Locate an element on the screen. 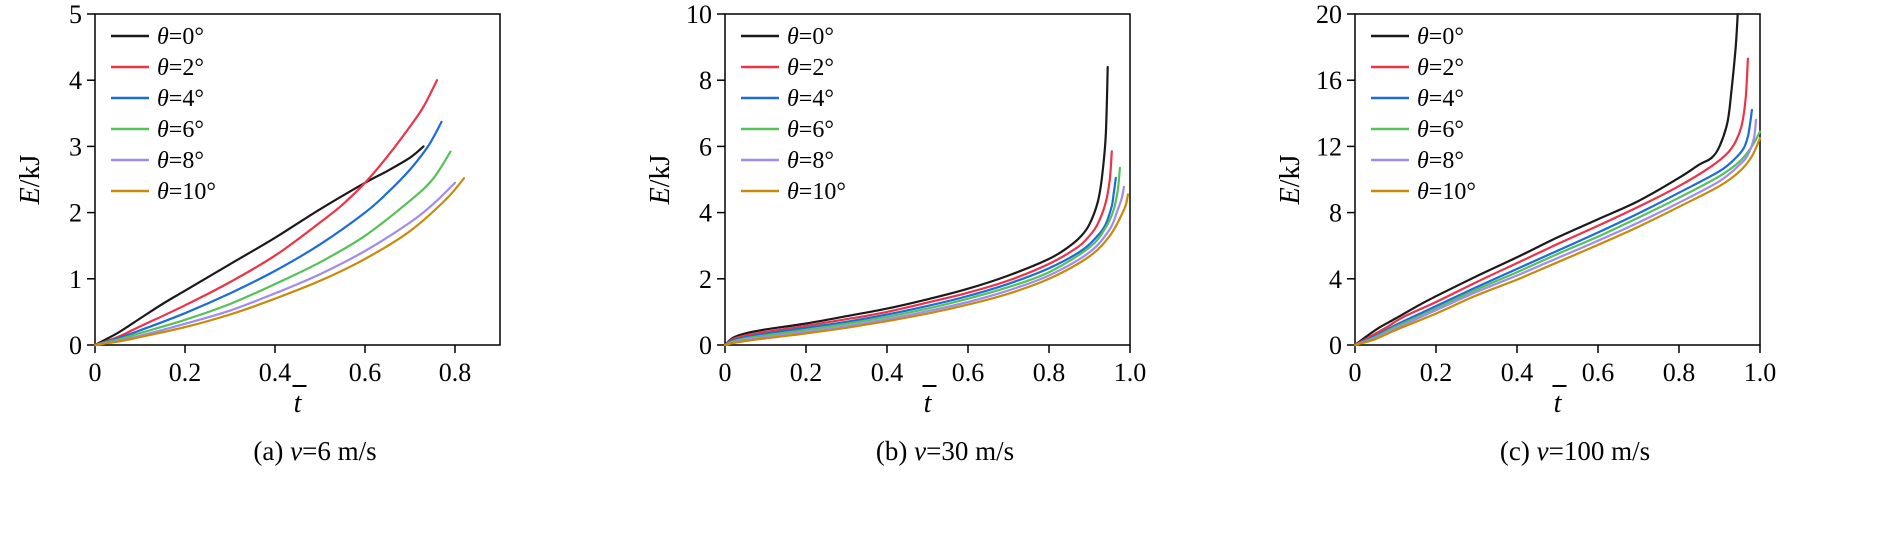  y-tick-label: 3 is located at coordinates (75, 146).